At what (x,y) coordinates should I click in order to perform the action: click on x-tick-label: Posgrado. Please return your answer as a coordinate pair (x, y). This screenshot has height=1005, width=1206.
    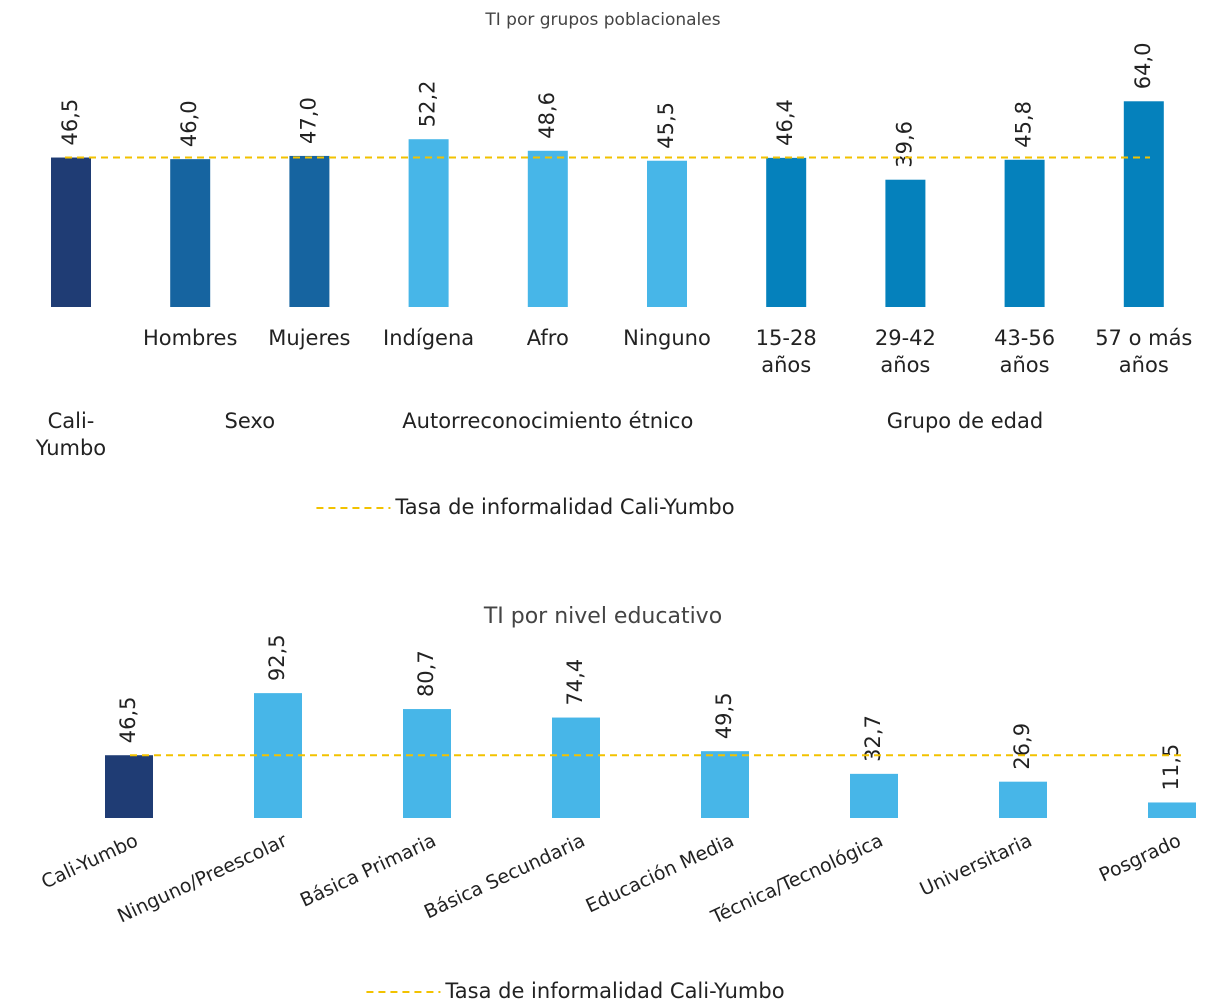
    Looking at the image, I should click on (1140, 858).